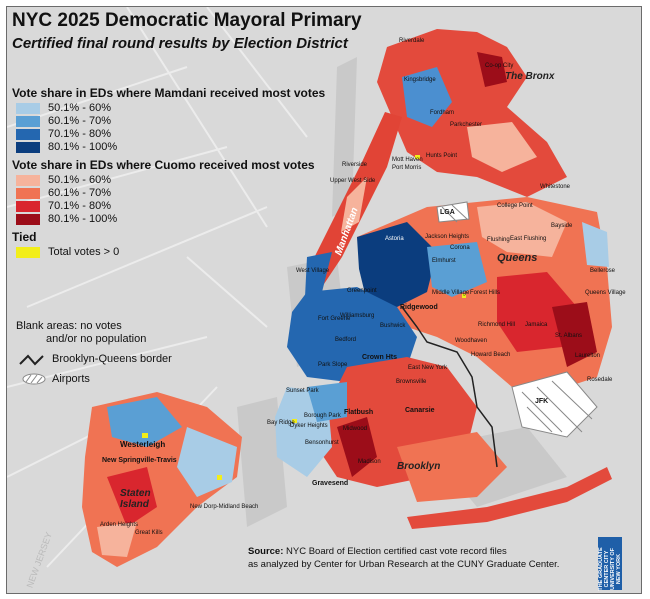  I want to click on neighborhood-label: New Dorp-Midland Beach, so click(224, 507).